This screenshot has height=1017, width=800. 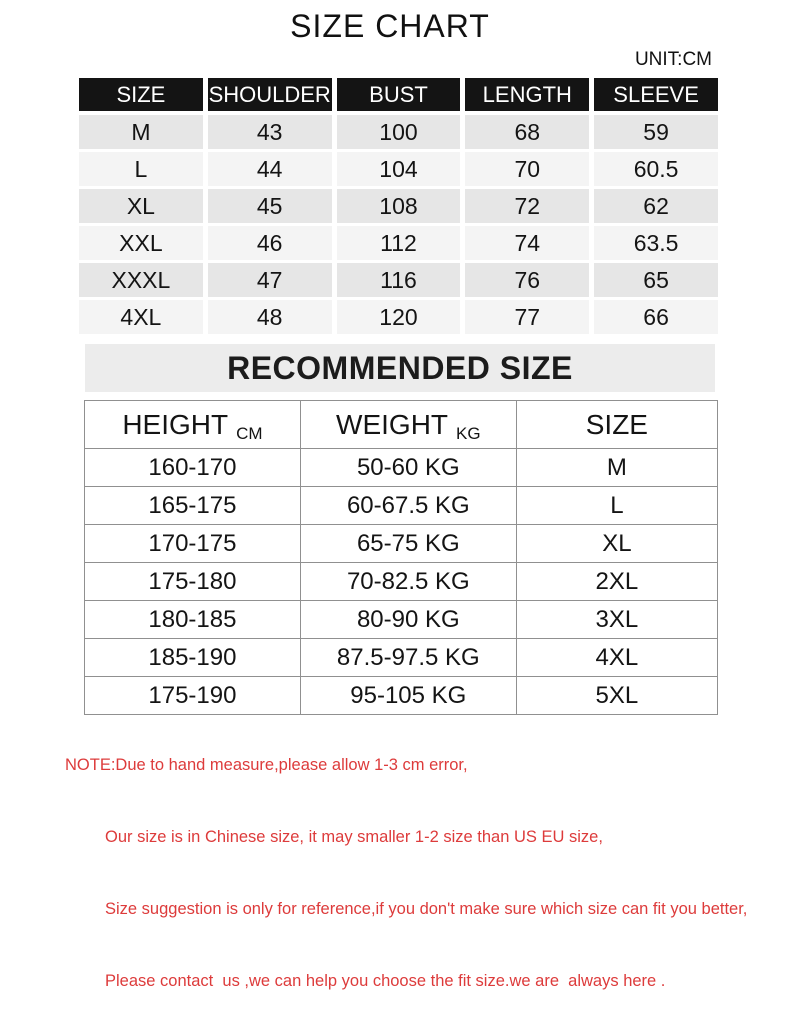 I want to click on recommended-cell: M, so click(x=616, y=467).